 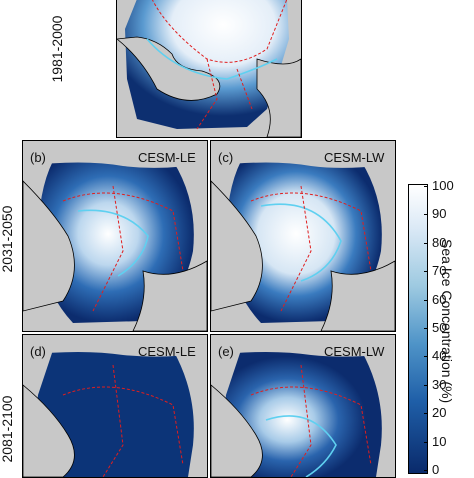 I want to click on colorbar-tick-label: 40, so click(x=439, y=356).